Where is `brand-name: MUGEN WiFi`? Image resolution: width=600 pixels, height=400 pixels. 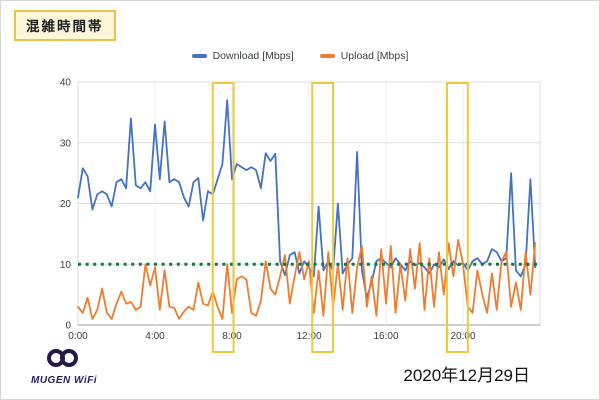
brand-name: MUGEN WiFi is located at coordinates (63, 380).